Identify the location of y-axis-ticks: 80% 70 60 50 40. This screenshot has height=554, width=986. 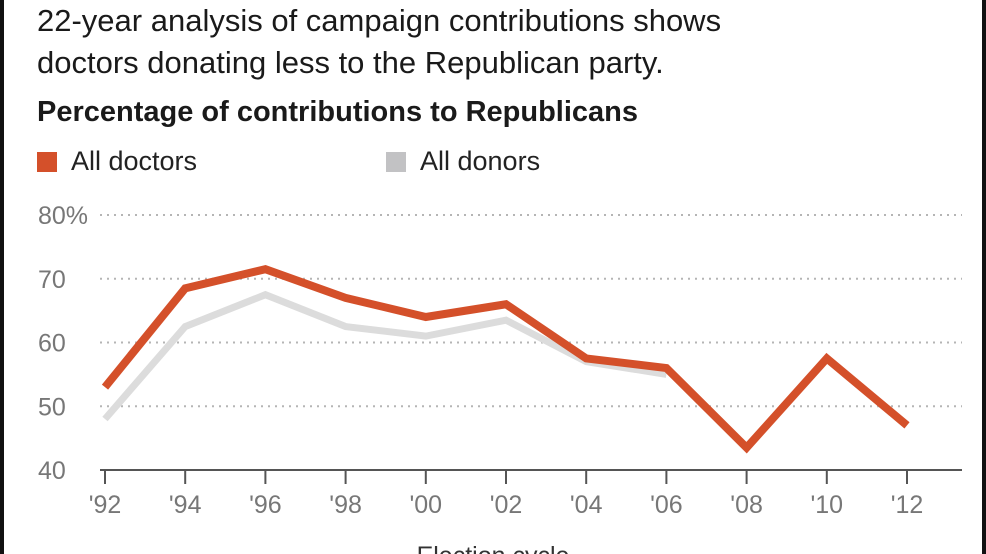
(63, 343).